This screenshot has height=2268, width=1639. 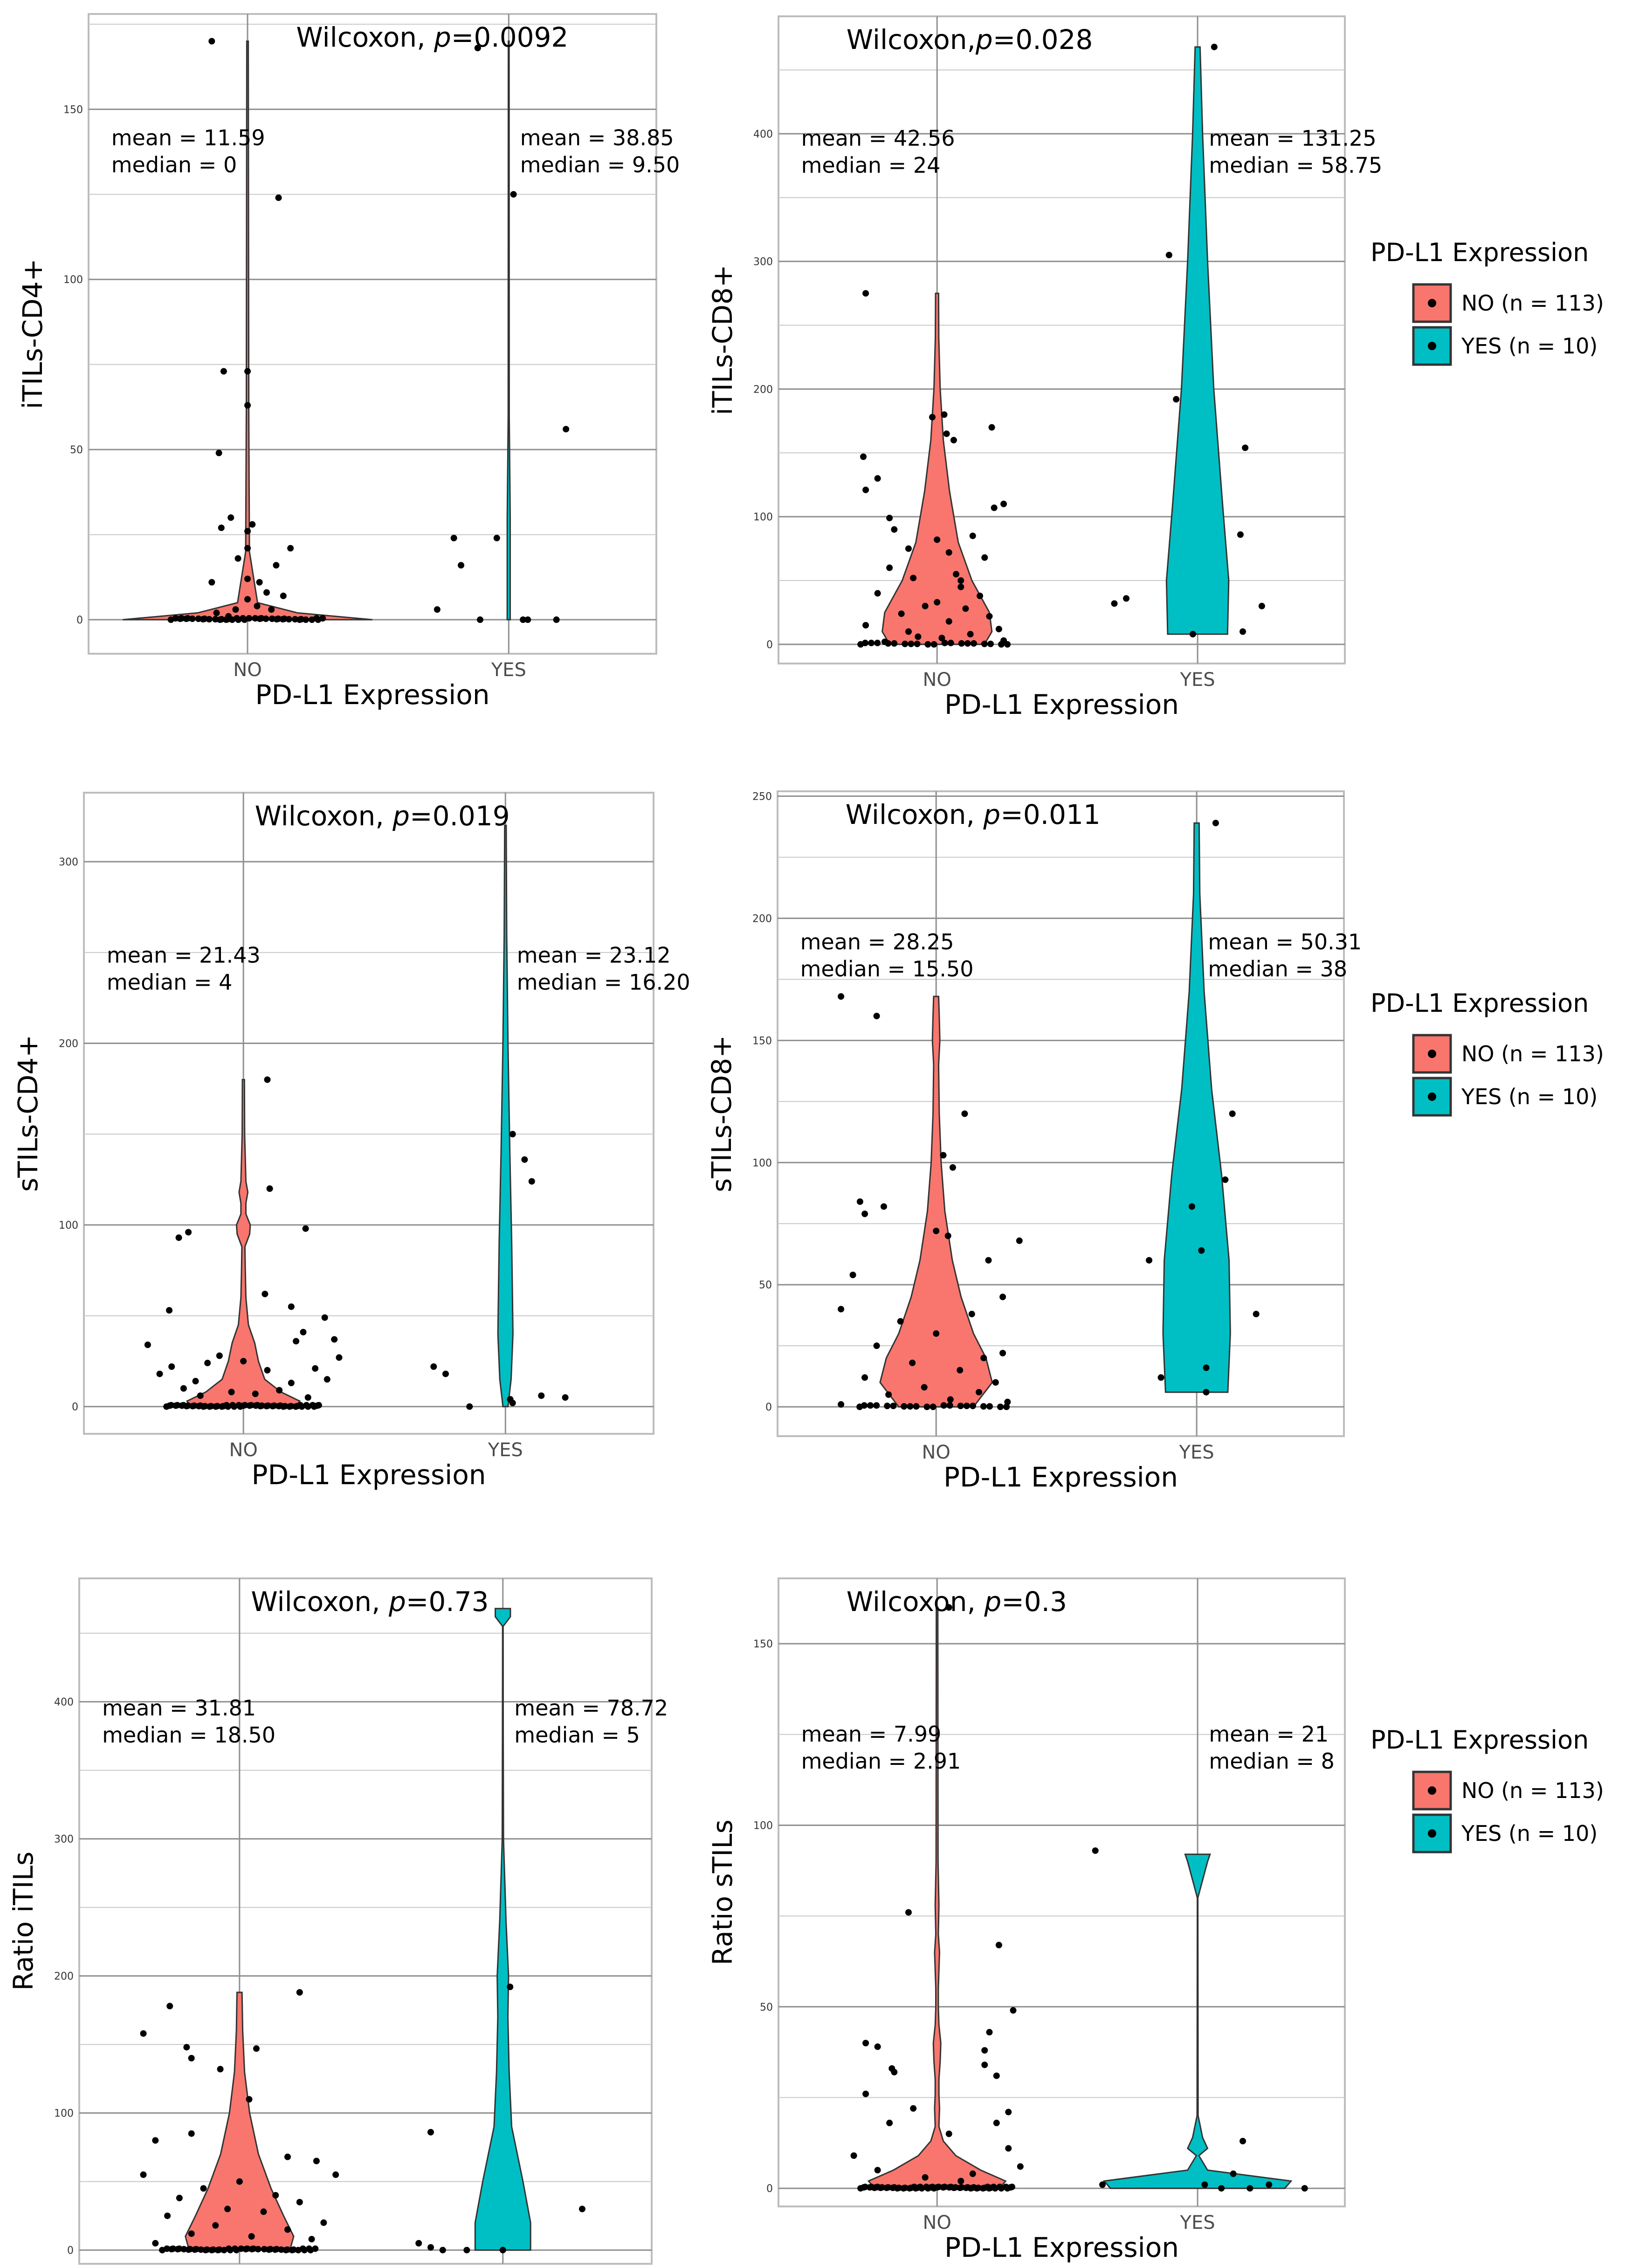 I want to click on mean-label: mean = 78.72, so click(x=591, y=1708).